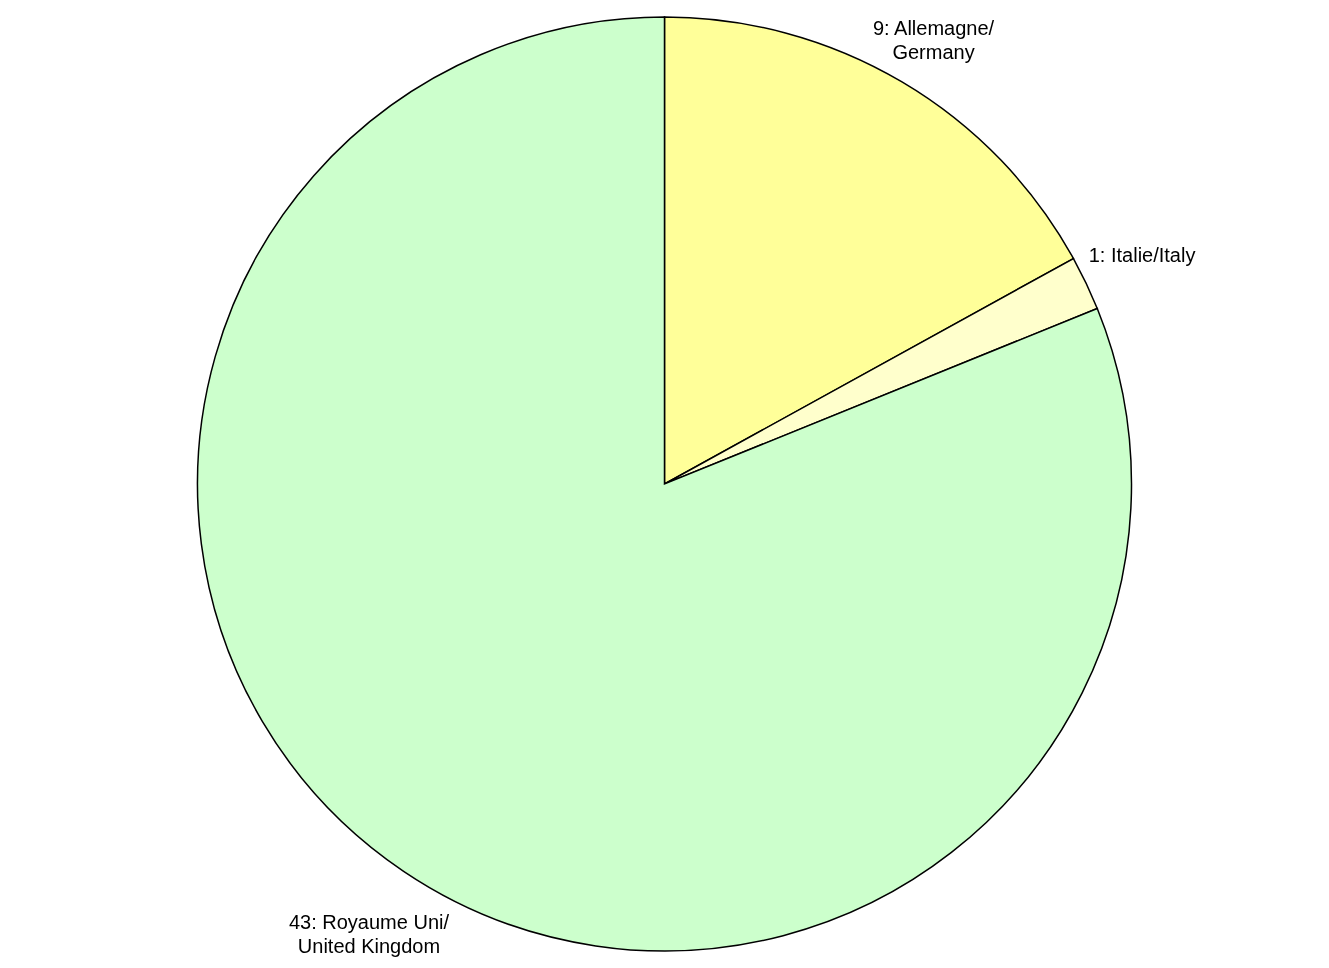  What do you see at coordinates (1142, 255) in the screenshot?
I see `slice-label: 1: Italie/Italy` at bounding box center [1142, 255].